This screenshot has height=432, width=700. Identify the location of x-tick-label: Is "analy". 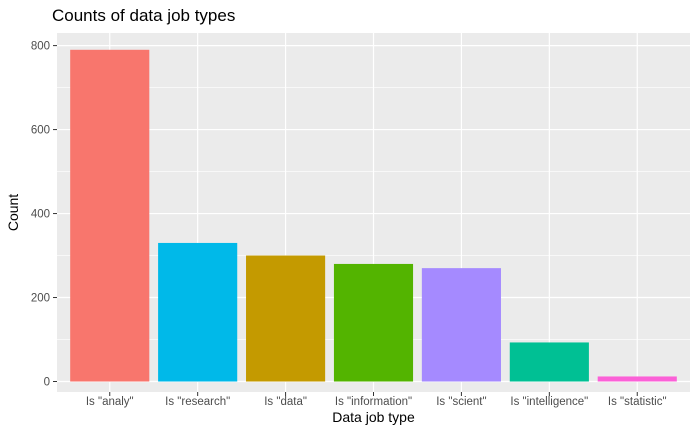
(110, 402).